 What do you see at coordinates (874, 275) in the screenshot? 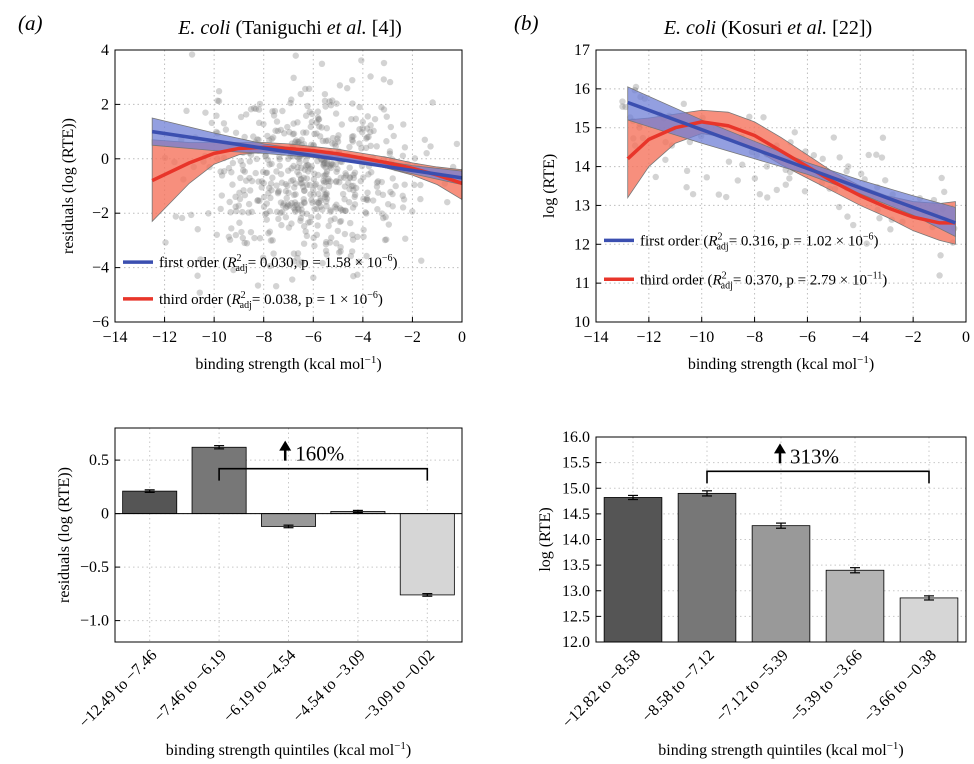
I see `legend-exponent: −11` at bounding box center [874, 275].